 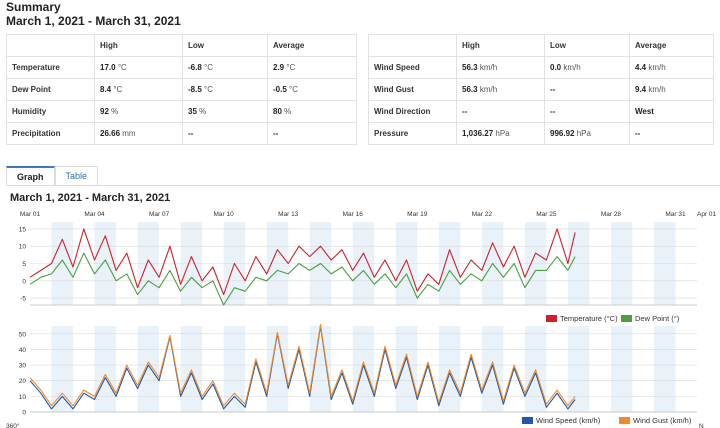 What do you see at coordinates (363, 185) in the screenshot?
I see `tab-divider` at bounding box center [363, 185].